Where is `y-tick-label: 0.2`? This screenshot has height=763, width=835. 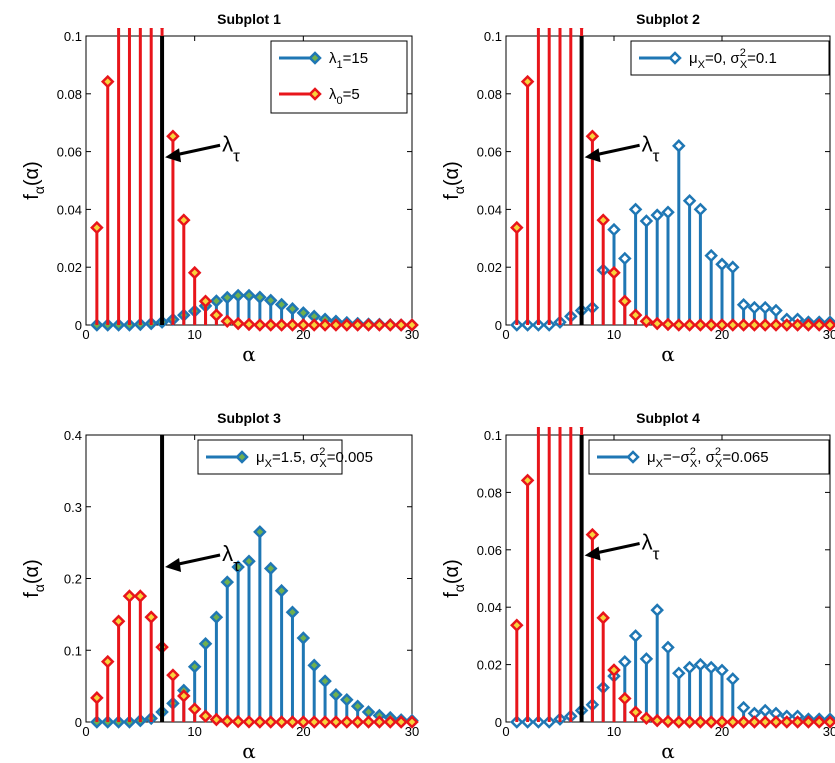 y-tick-label: 0.2 is located at coordinates (73, 579).